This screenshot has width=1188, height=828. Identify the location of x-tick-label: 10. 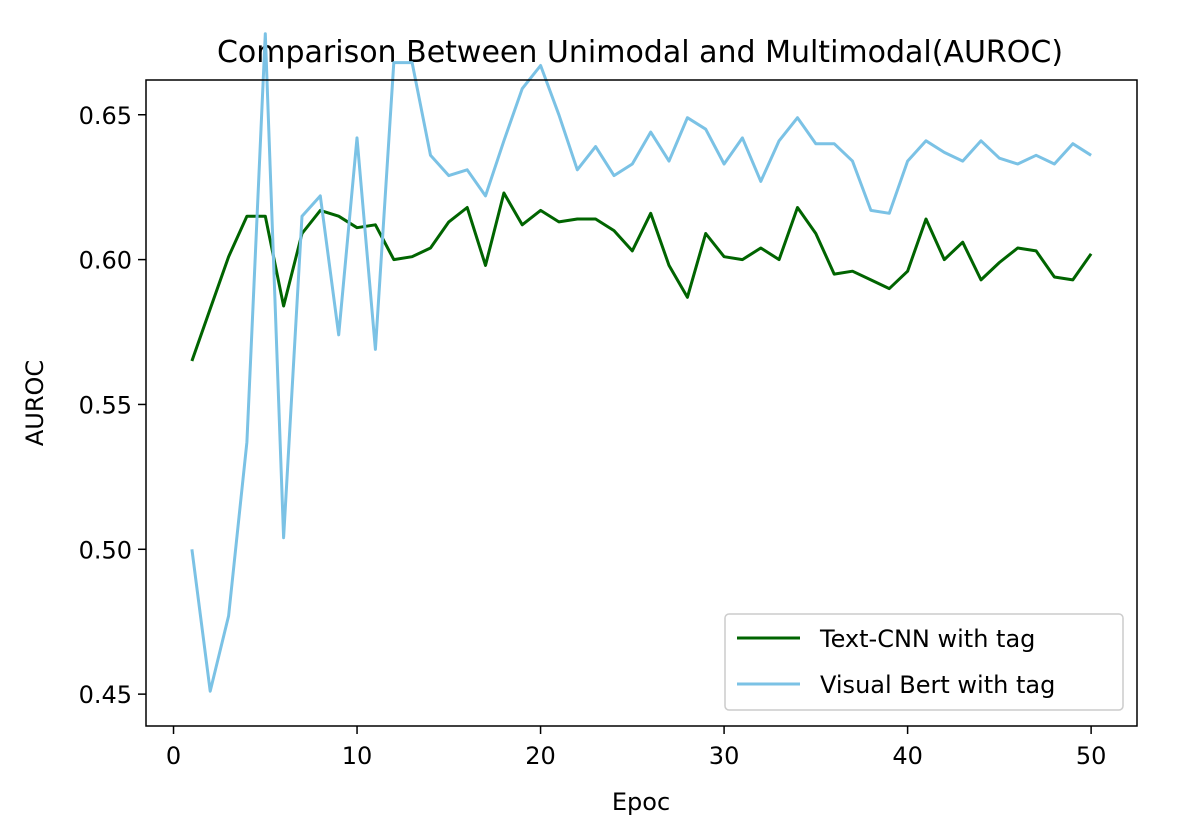
(357, 756).